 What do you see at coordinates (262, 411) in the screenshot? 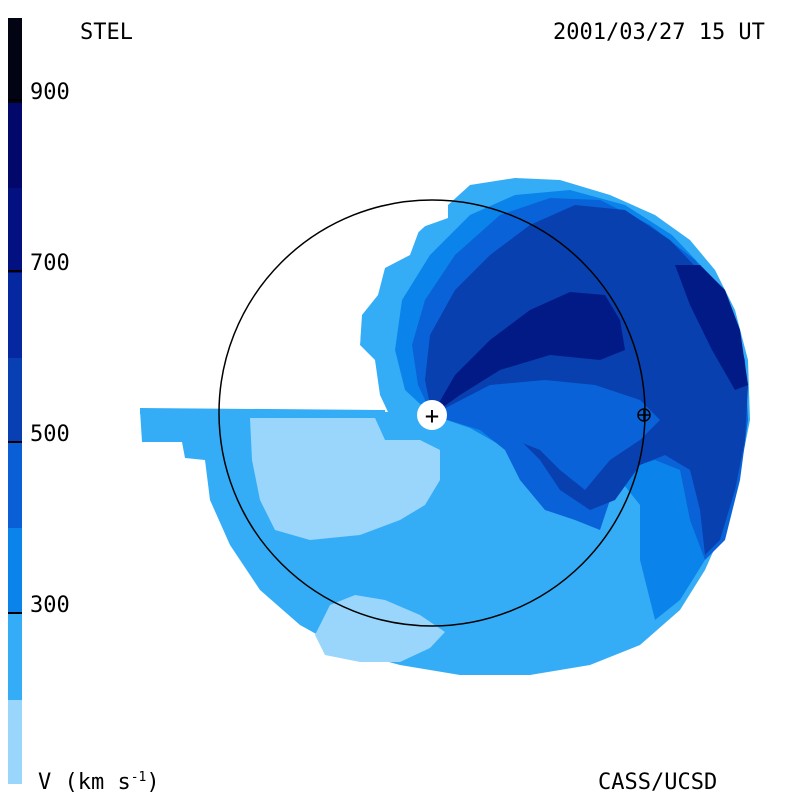
I see `data-streak` at bounding box center [262, 411].